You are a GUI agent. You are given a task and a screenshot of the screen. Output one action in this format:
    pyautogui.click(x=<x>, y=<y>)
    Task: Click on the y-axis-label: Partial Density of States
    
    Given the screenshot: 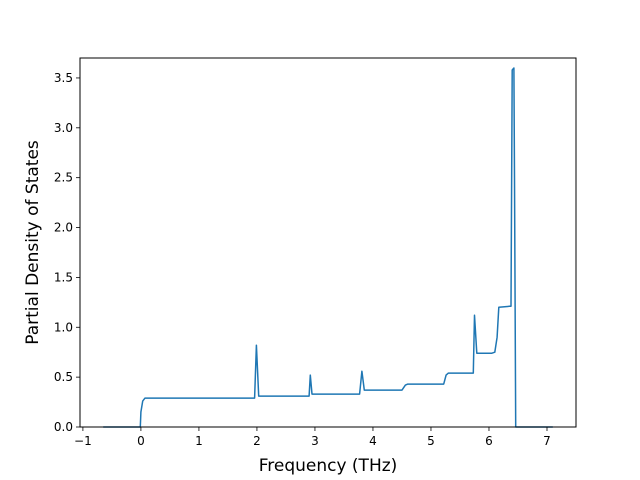 What is the action you would take?
    pyautogui.click(x=33, y=242)
    